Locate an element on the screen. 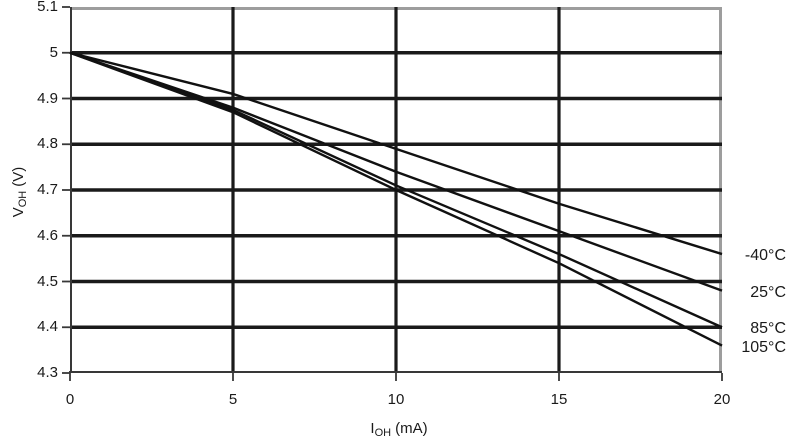  x-axis-title: IOH (mA) is located at coordinates (399, 431).